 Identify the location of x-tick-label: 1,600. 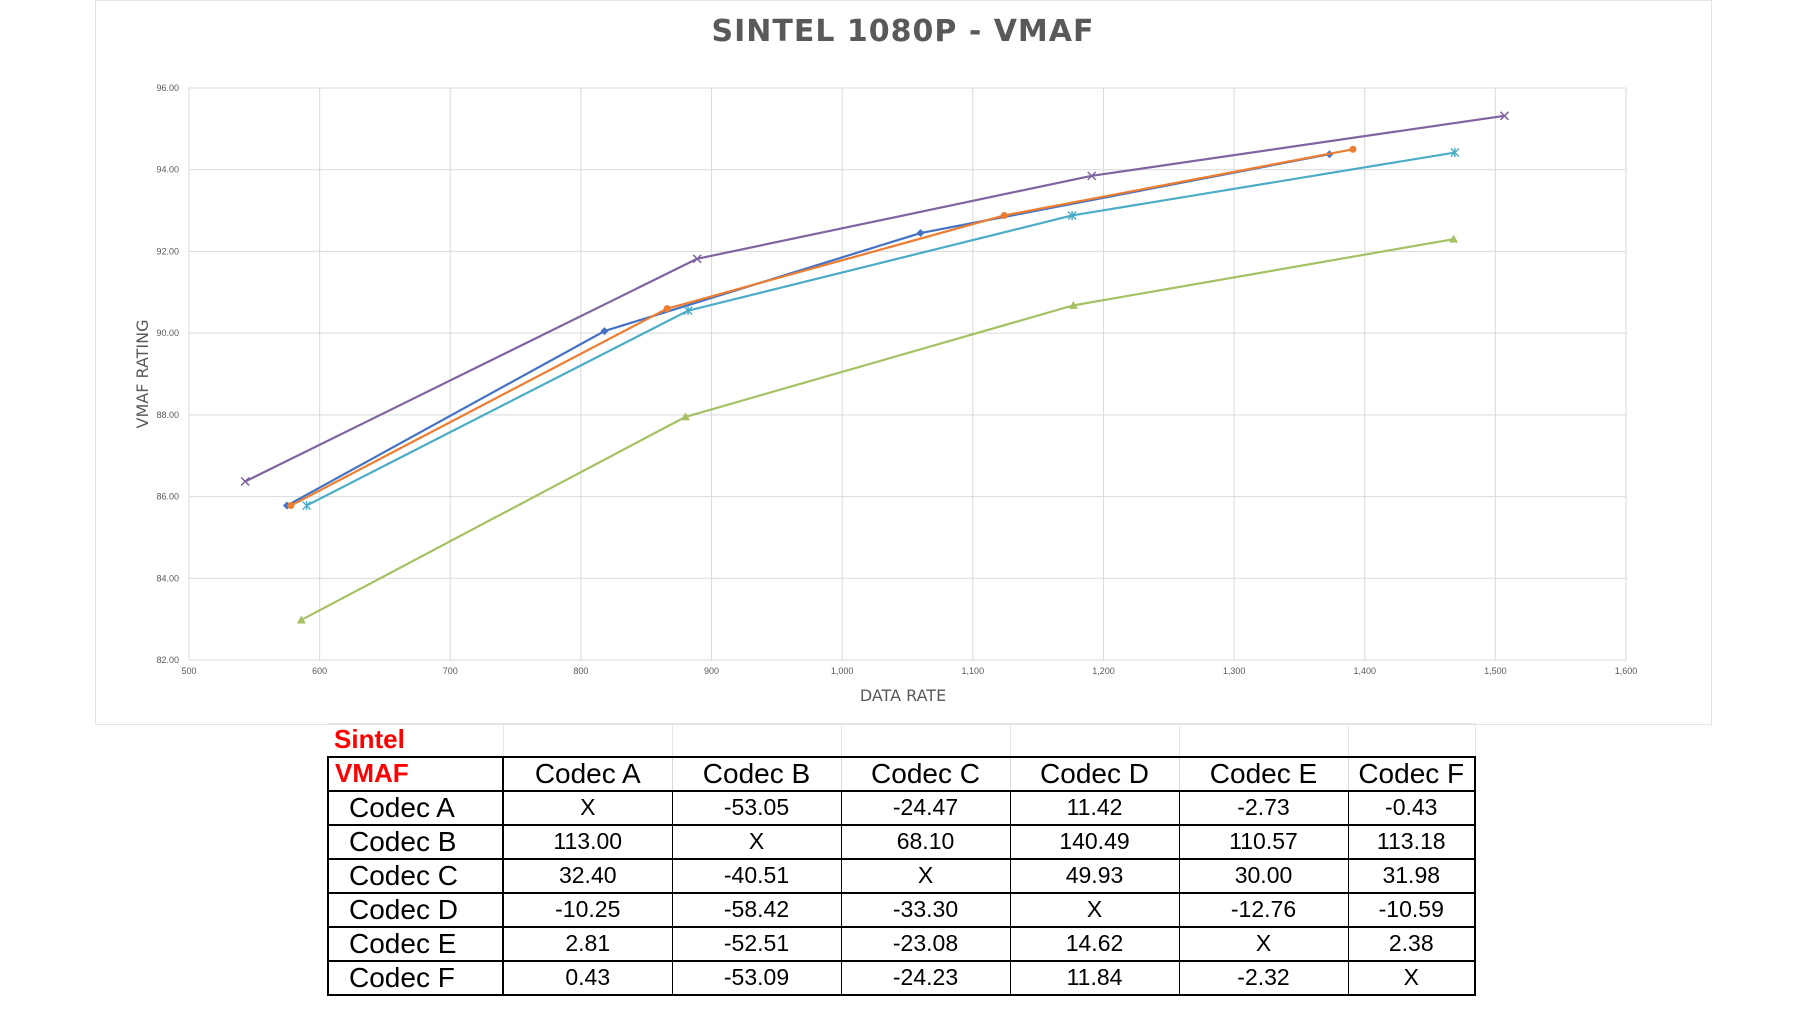
(1626, 671).